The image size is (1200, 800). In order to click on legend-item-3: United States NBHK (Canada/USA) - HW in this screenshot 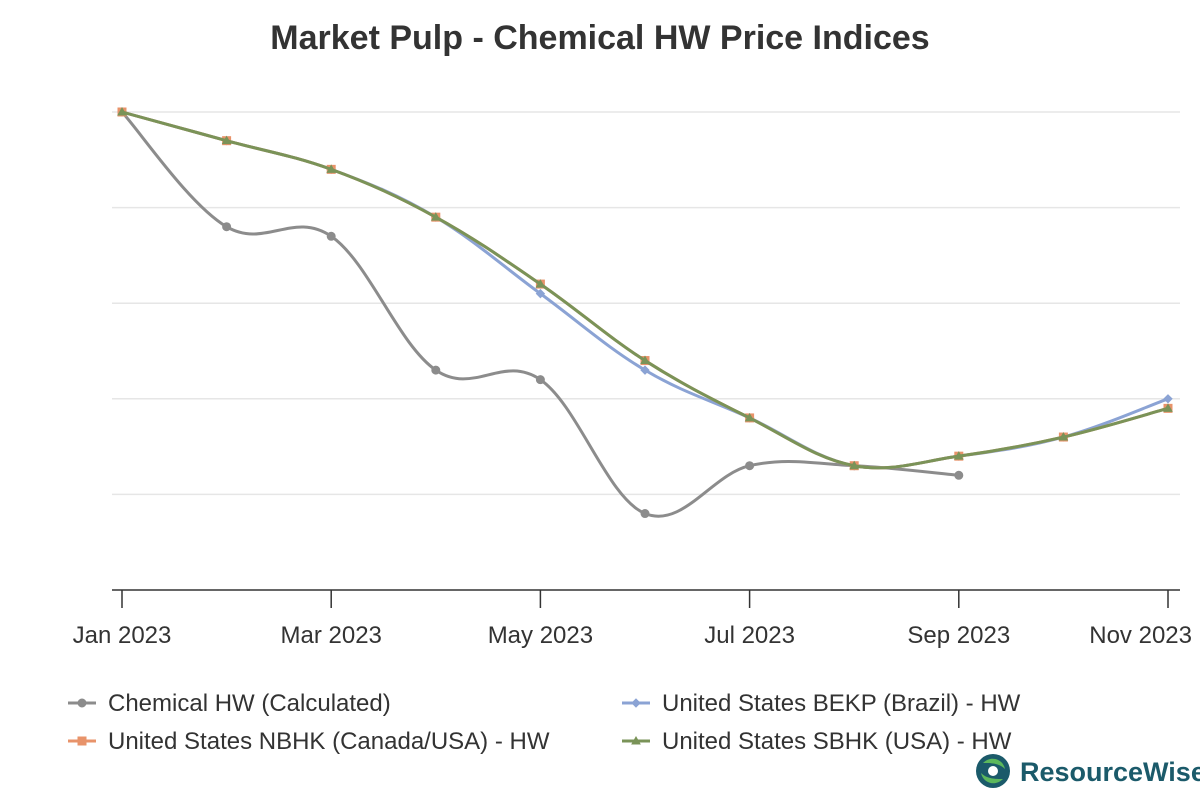, I will do `click(309, 741)`.